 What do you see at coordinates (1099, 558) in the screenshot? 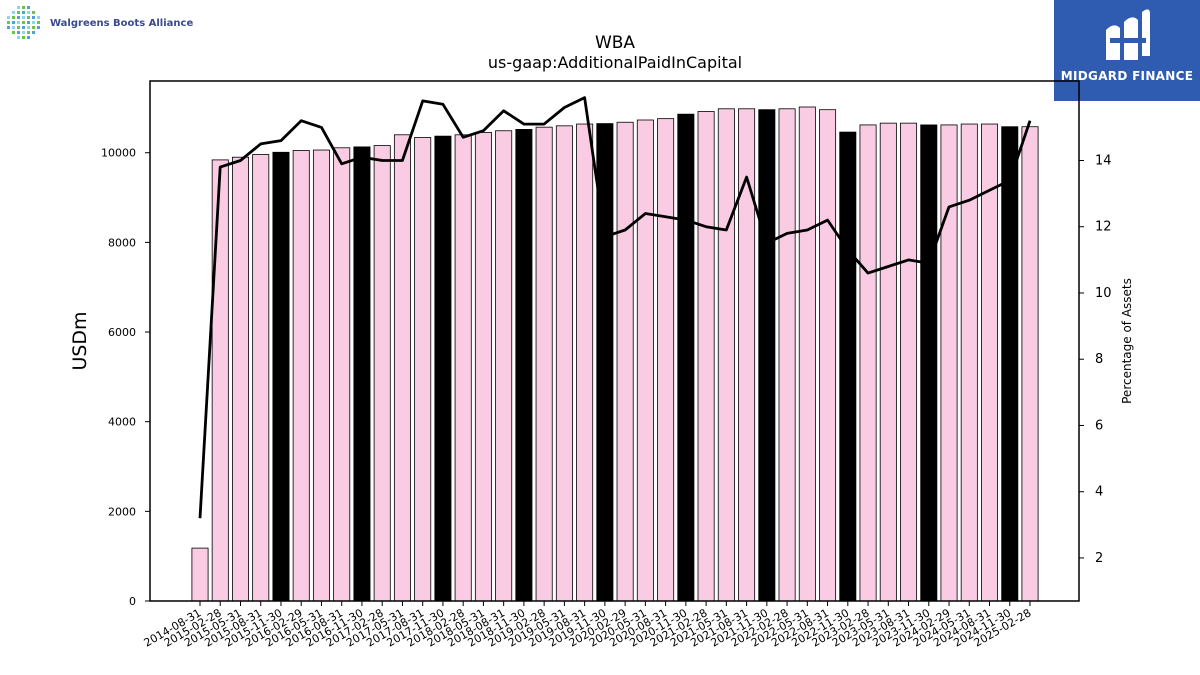
I see `y2-tick-label: 2` at bounding box center [1099, 558].